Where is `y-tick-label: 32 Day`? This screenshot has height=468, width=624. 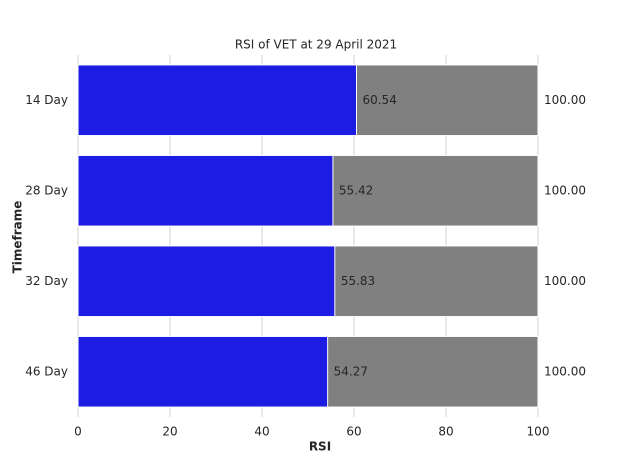 y-tick-label: 32 Day is located at coordinates (46, 281).